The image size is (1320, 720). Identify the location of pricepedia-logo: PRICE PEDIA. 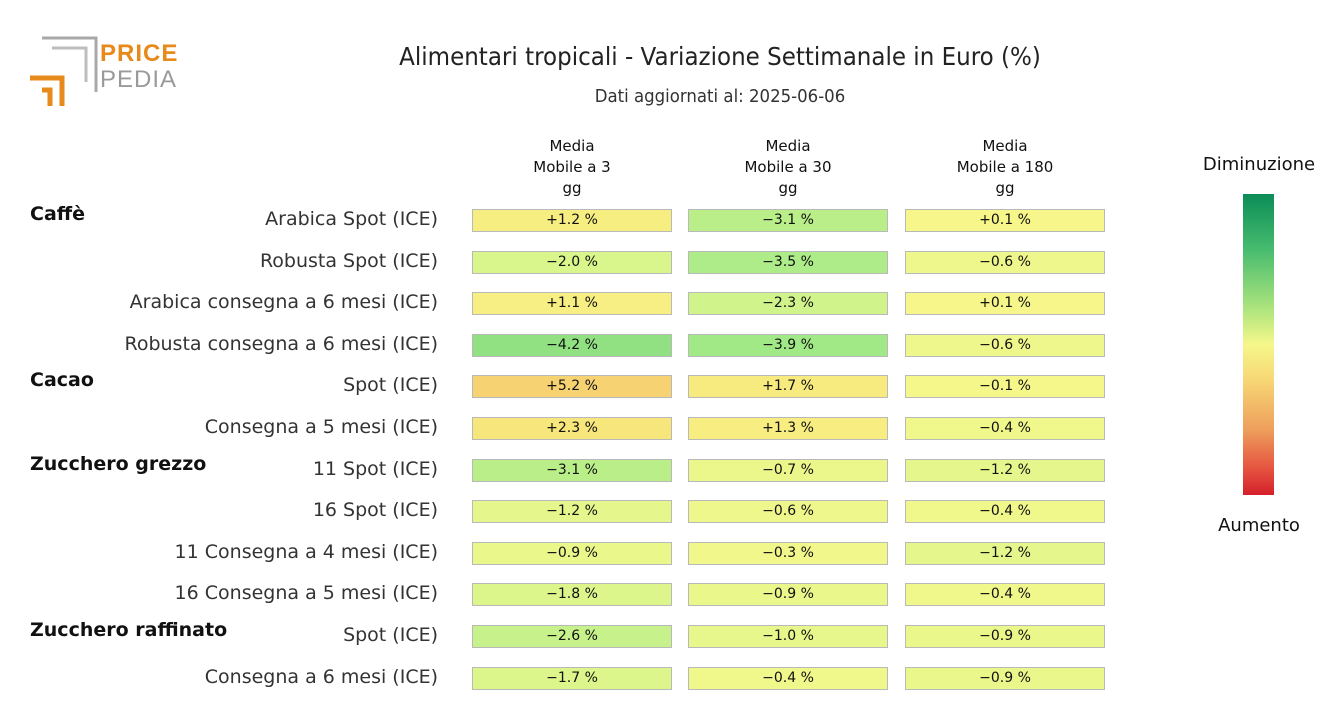
(113, 74).